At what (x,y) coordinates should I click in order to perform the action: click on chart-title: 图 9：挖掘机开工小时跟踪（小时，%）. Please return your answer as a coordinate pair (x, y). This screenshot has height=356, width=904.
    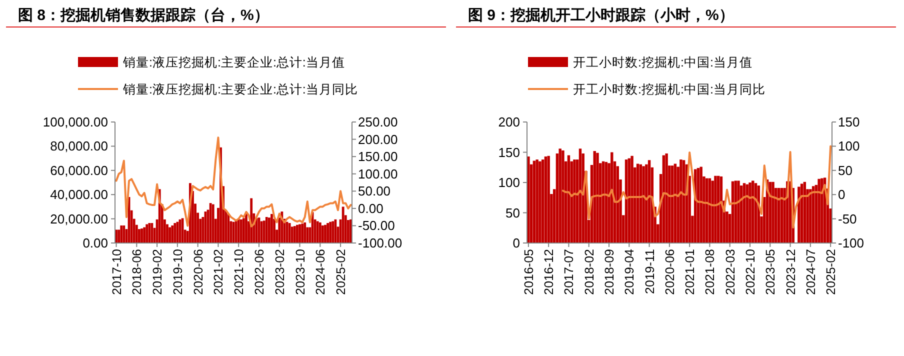
    Looking at the image, I should click on (601, 15).